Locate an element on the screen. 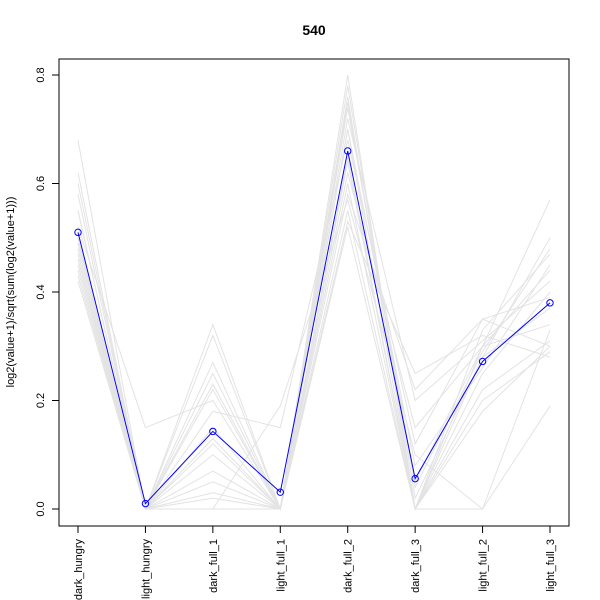  y-tick-label: 0.8 is located at coordinates (41, 74).